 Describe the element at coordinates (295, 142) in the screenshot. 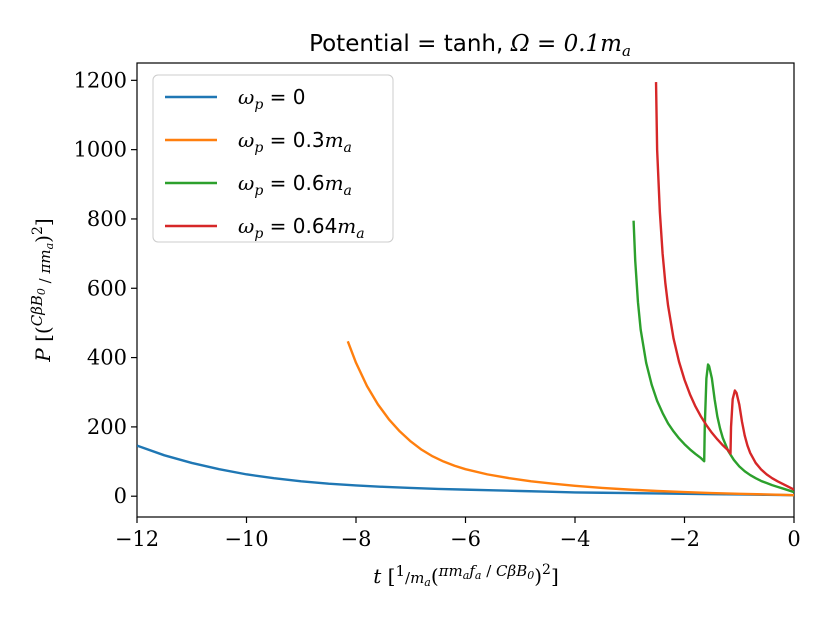

I see `legend-label-1: ωp = 0.3ma` at that location.